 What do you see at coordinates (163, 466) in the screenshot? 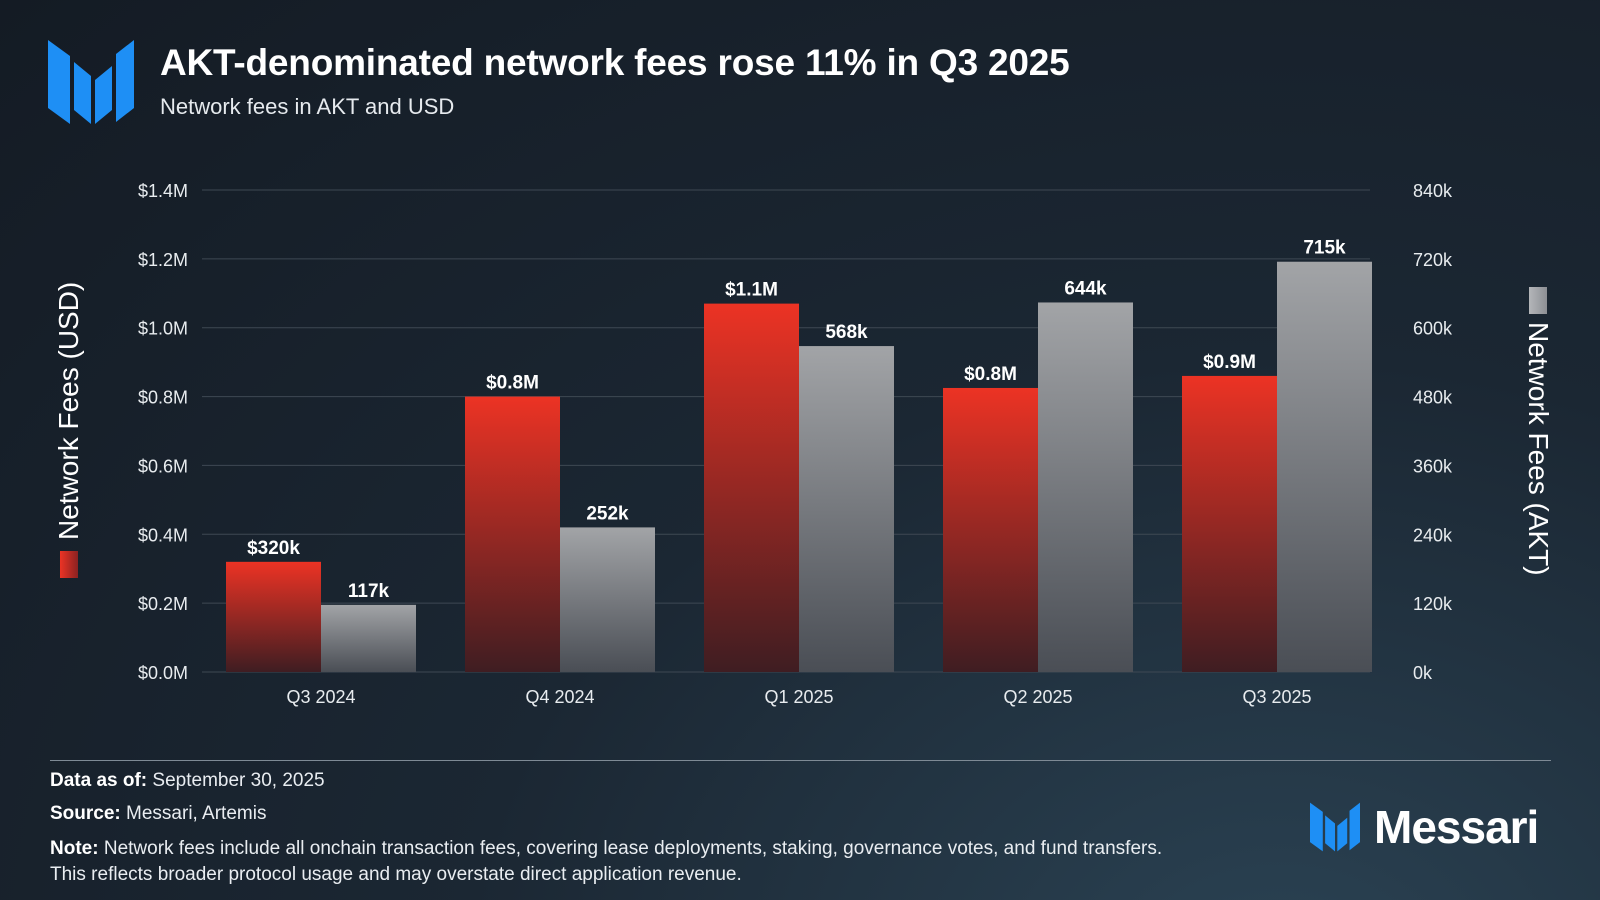
I see `y-left-tick-label: $0.6M` at bounding box center [163, 466].